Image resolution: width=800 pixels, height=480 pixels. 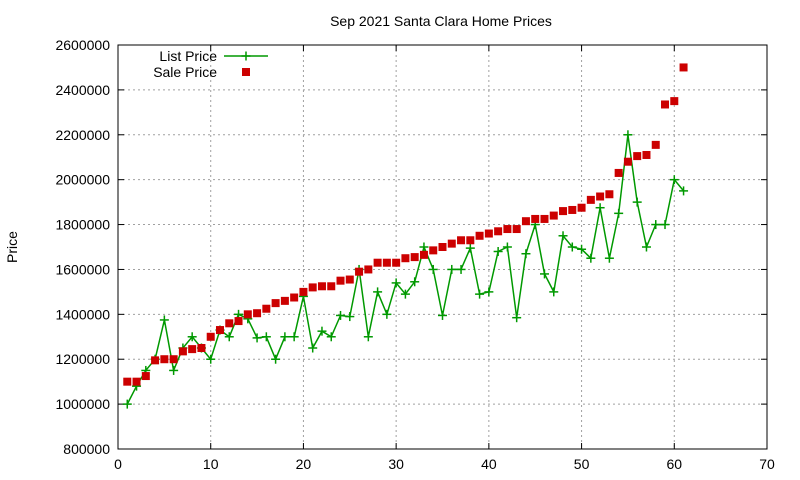 I want to click on y-tick-label: 1000000, so click(x=82, y=404).